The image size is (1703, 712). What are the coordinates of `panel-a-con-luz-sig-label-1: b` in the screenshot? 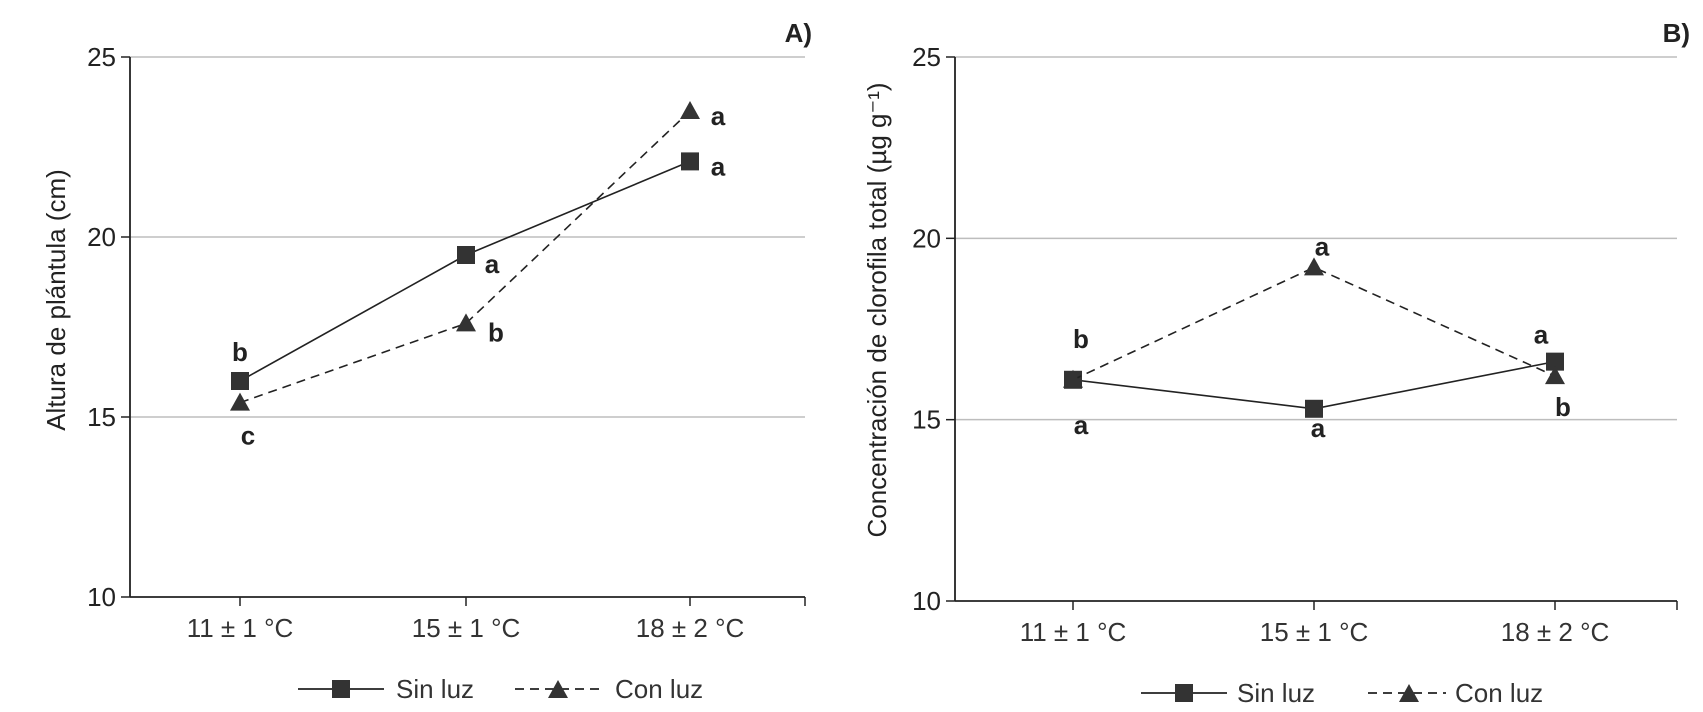 It's located at (496, 332).